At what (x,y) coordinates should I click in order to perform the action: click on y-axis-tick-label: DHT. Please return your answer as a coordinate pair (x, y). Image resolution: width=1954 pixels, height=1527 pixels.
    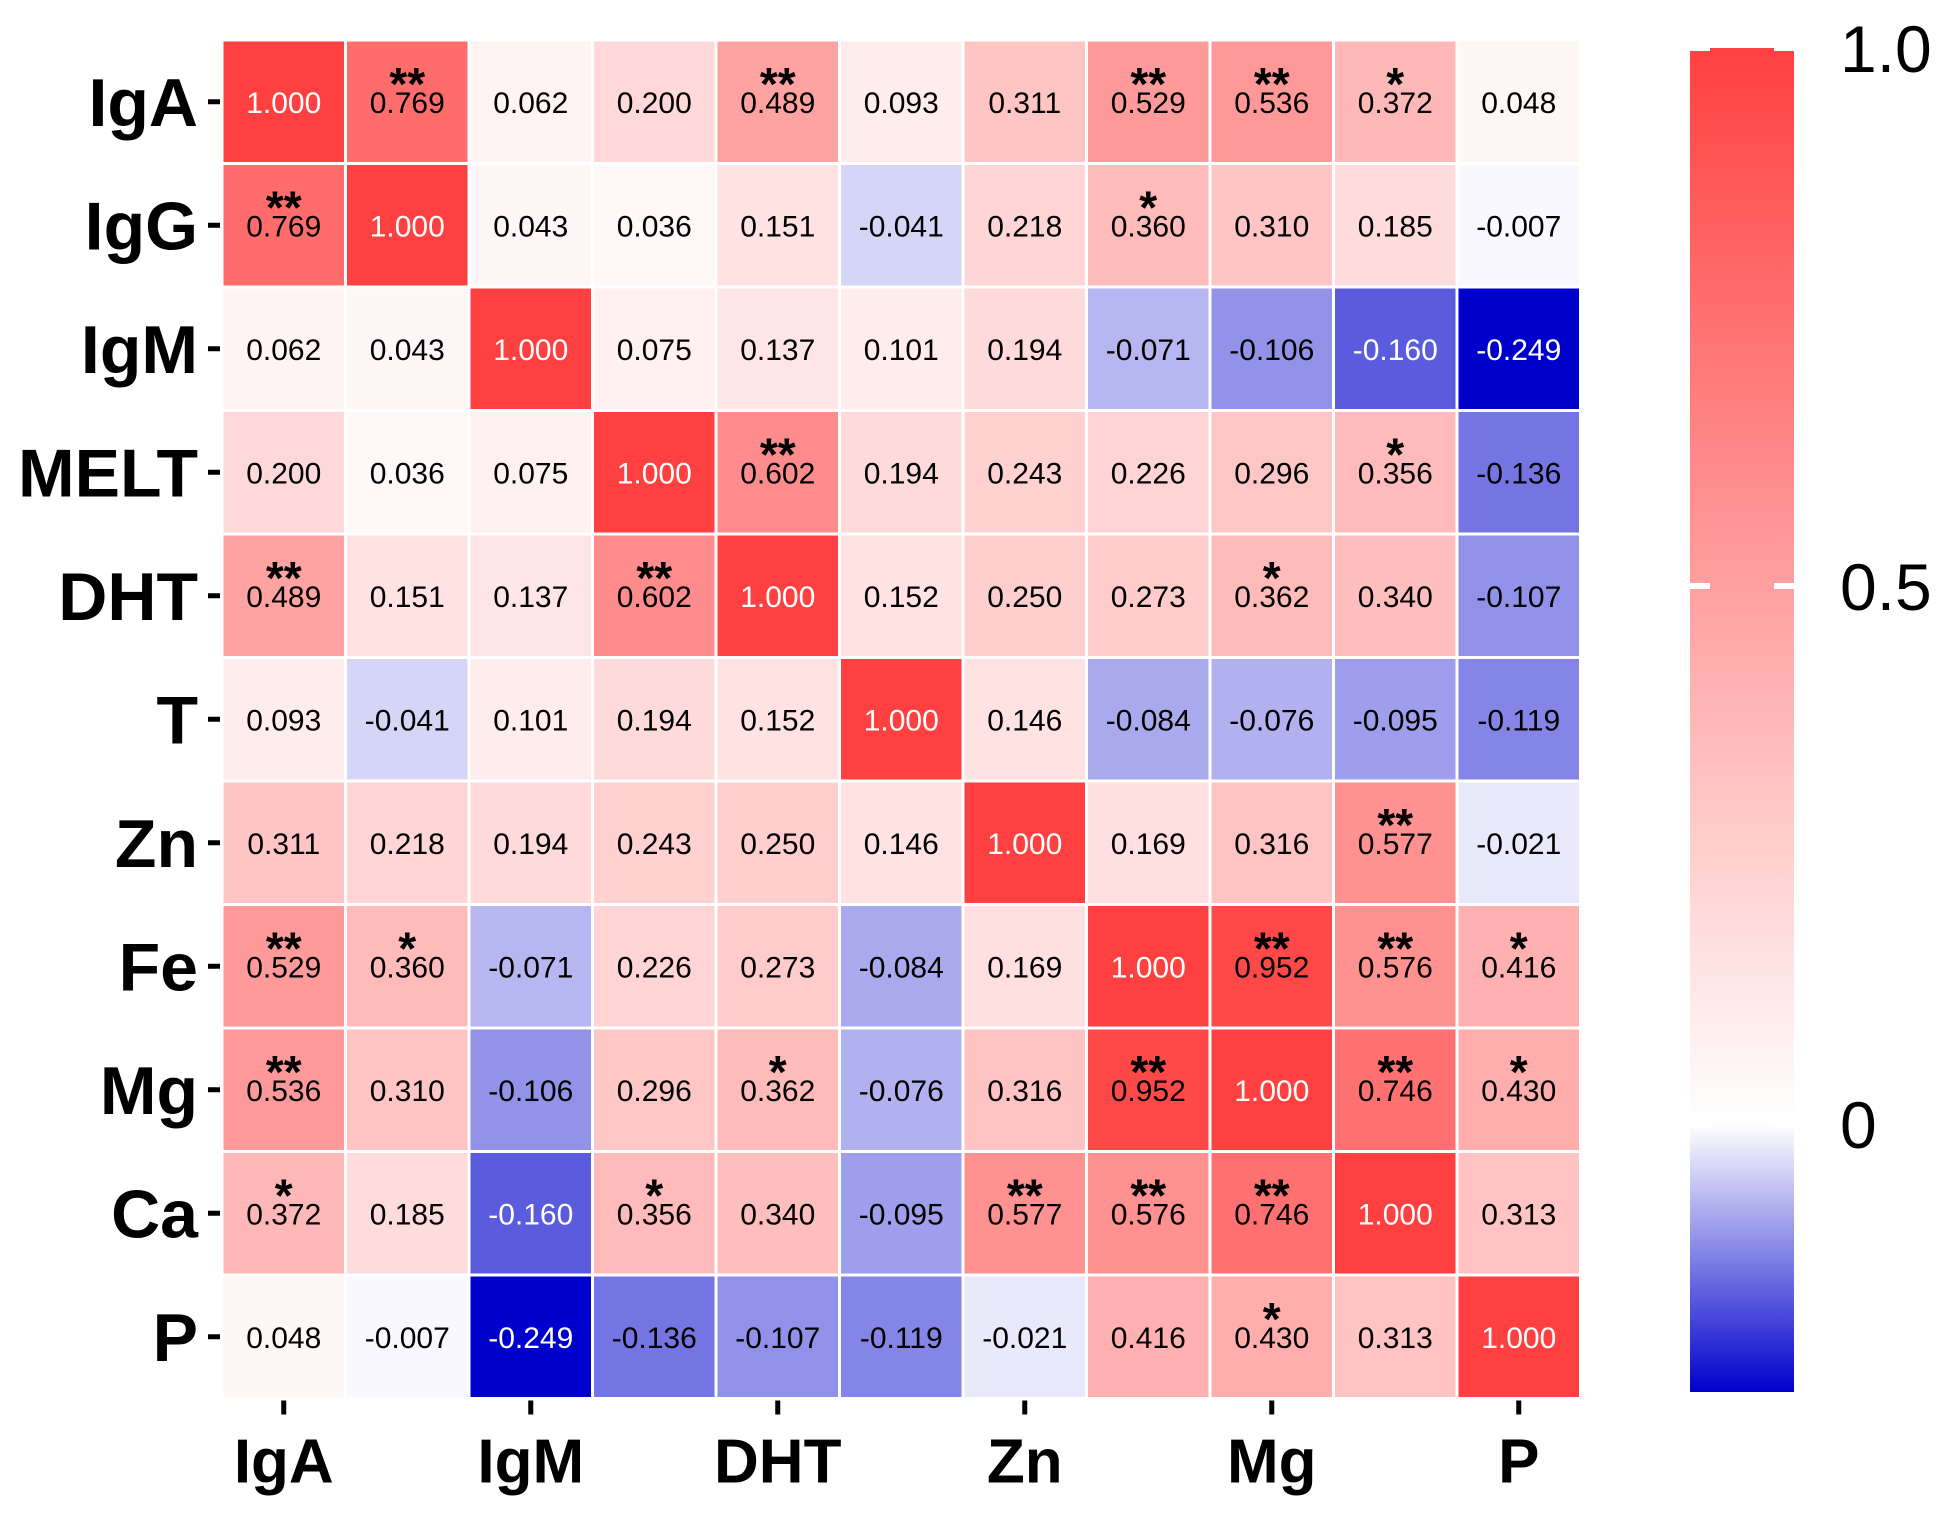
    Looking at the image, I should click on (128, 597).